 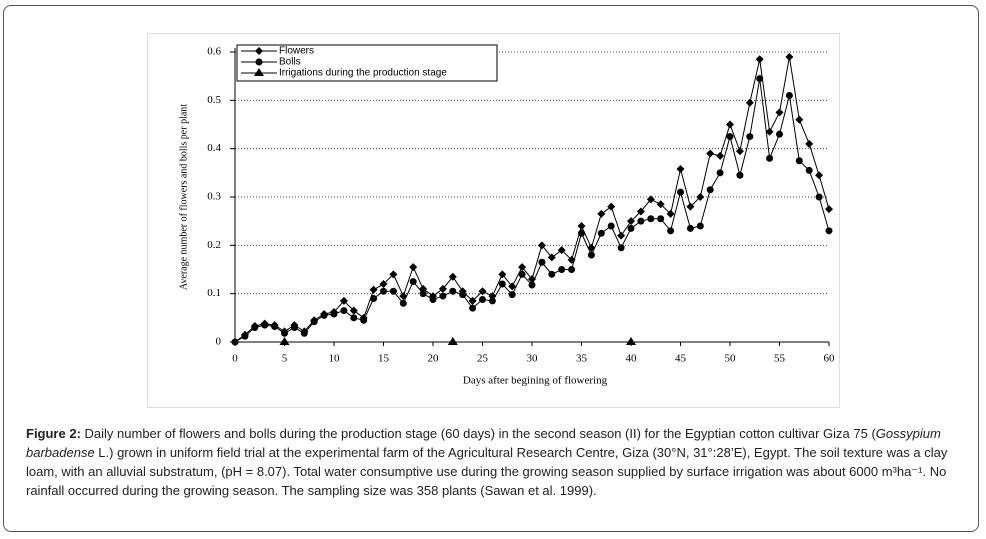 I want to click on y-tick-label: 0, so click(x=219, y=342).